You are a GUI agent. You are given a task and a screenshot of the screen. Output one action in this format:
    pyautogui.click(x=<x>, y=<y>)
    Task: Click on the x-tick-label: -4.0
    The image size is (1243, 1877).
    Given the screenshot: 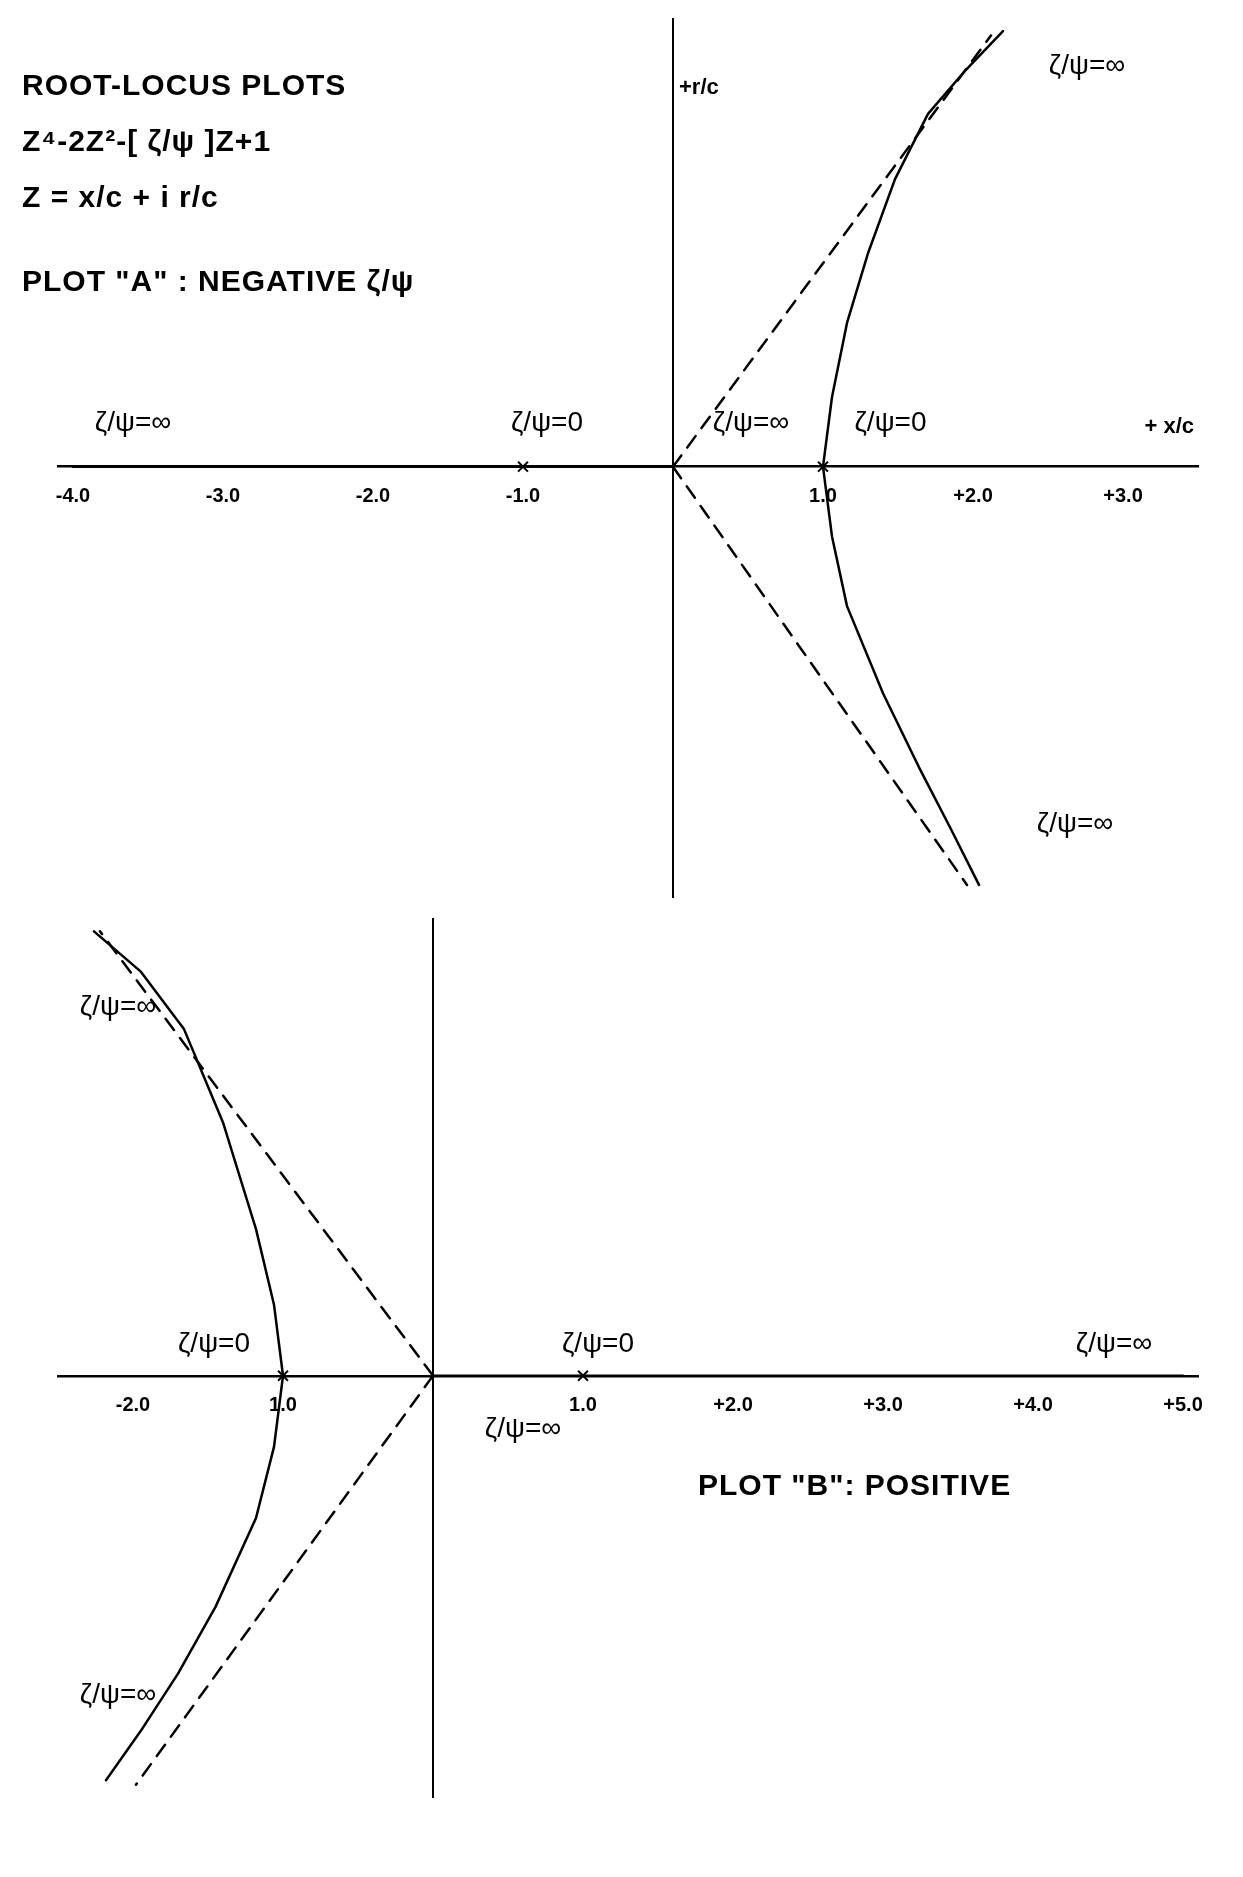 What is the action you would take?
    pyautogui.click(x=73, y=495)
    